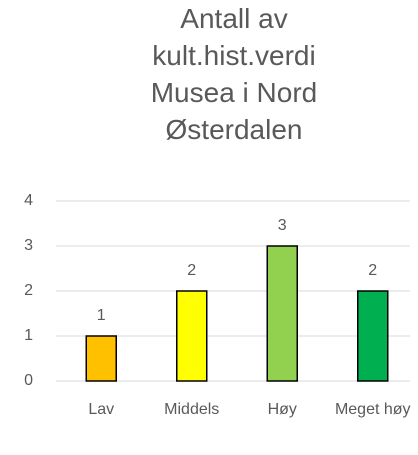 Image resolution: width=418 pixels, height=455 pixels. I want to click on x-tick-label: Meget høy, so click(372, 409).